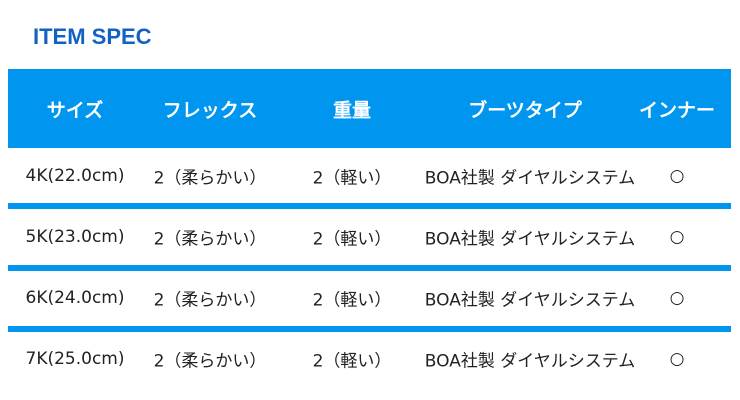 This screenshot has height=400, width=740. What do you see at coordinates (525, 110) in the screenshot?
I see `column-header: ブーツタイプ` at bounding box center [525, 110].